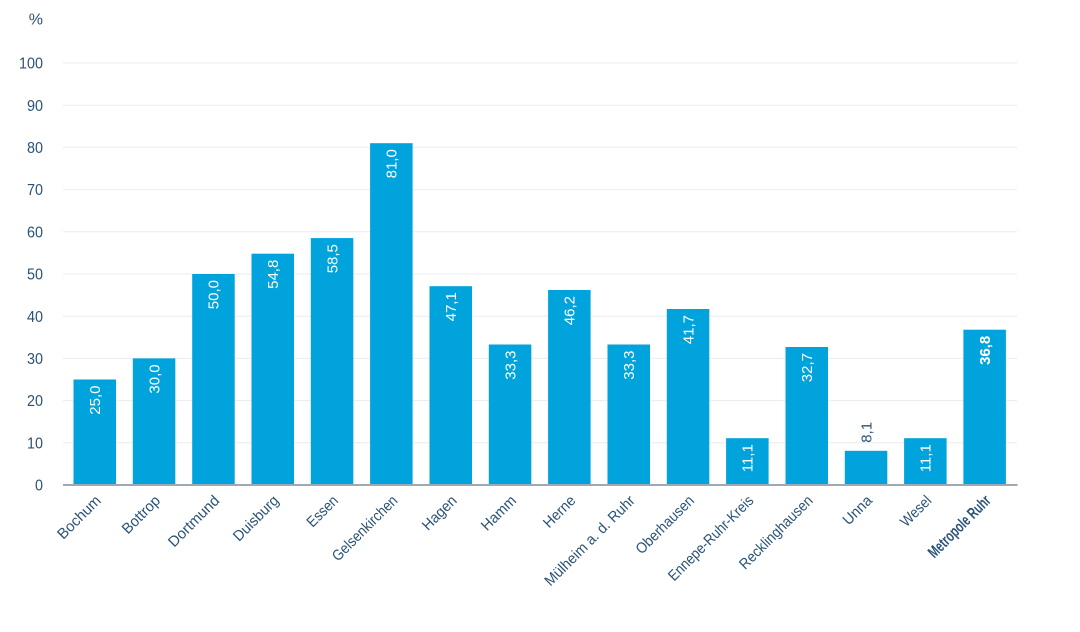 The image size is (1080, 632). I want to click on svg-text: 54,8, so click(273, 274).